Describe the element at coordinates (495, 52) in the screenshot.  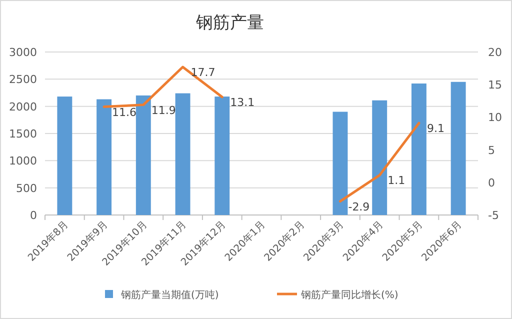
I see `y2-tick-label: 20` at that location.